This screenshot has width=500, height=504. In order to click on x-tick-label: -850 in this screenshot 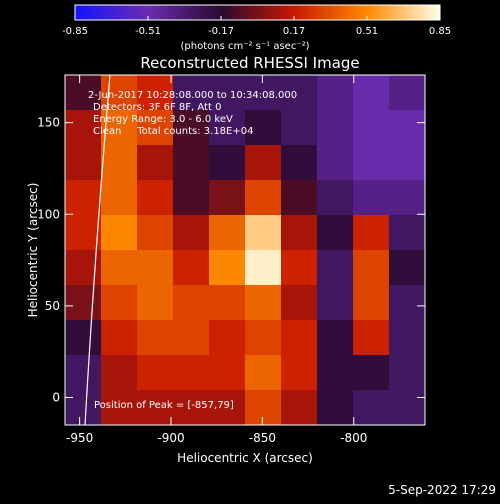, I will do `click(262, 438)`.